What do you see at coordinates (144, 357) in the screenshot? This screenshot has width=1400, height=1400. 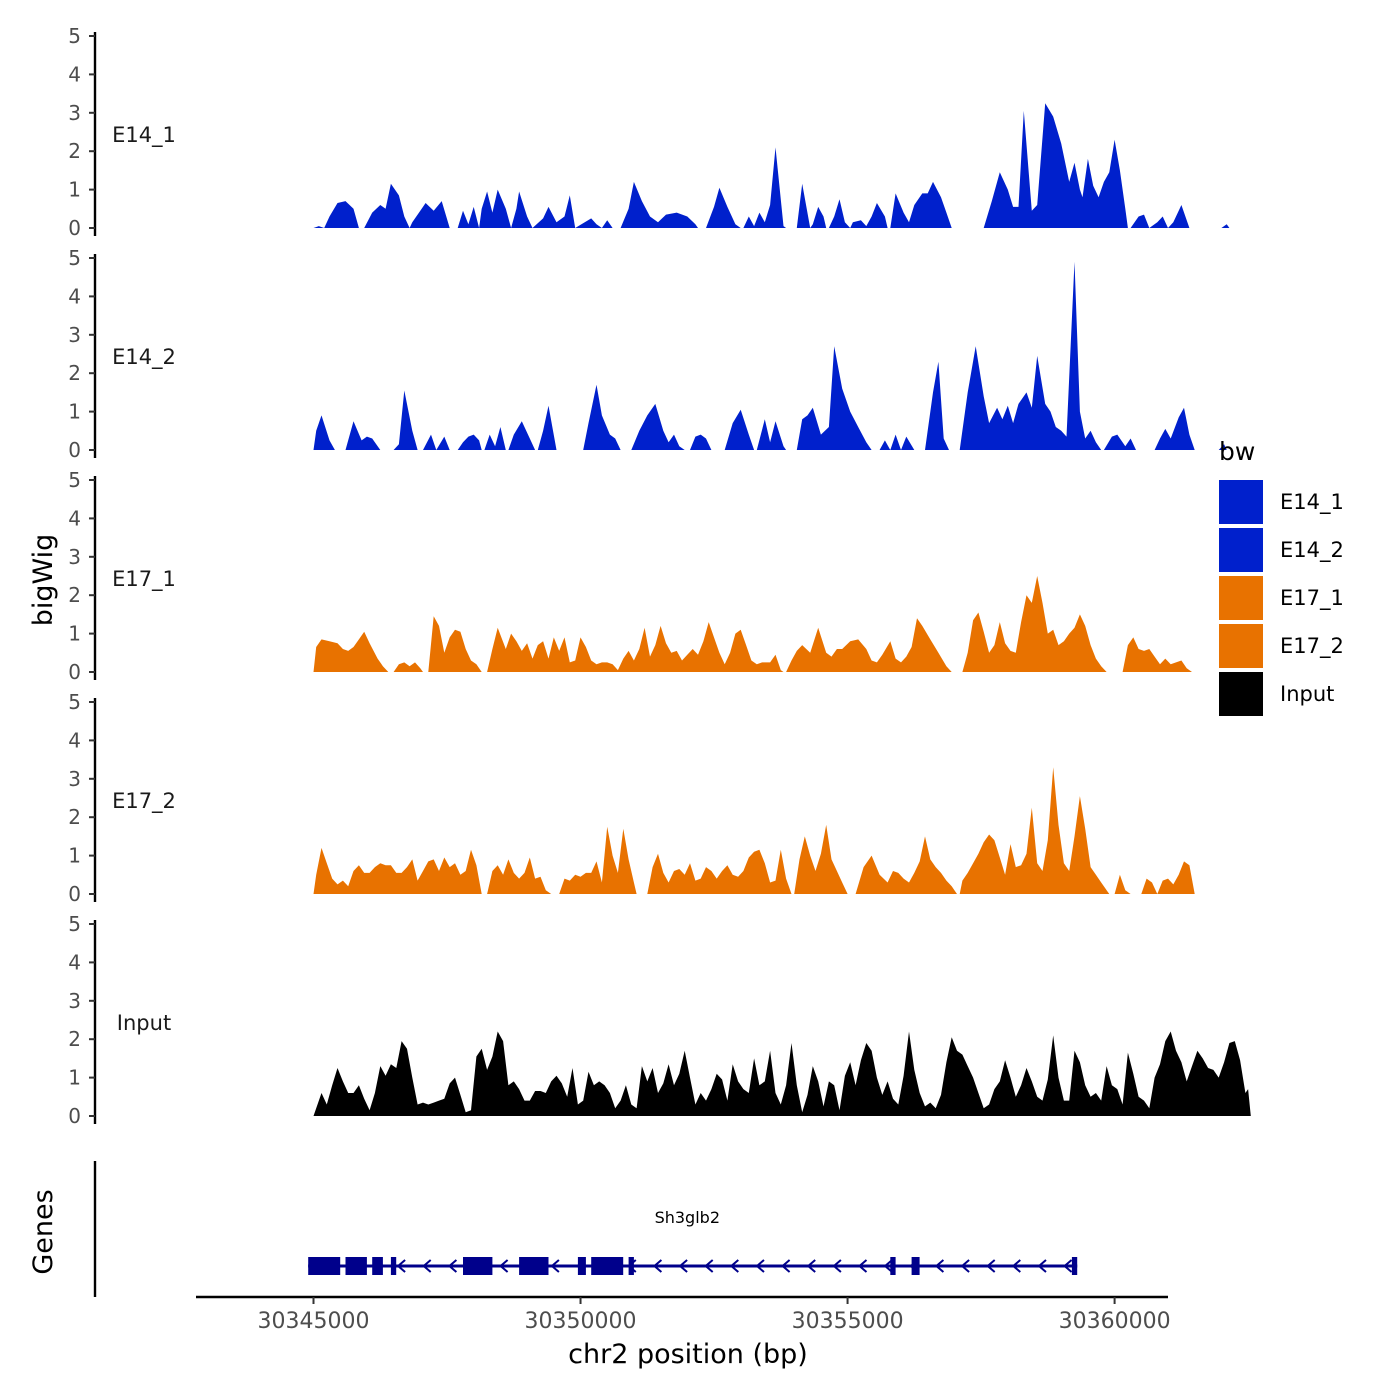 I see `track-label: E14_2` at bounding box center [144, 357].